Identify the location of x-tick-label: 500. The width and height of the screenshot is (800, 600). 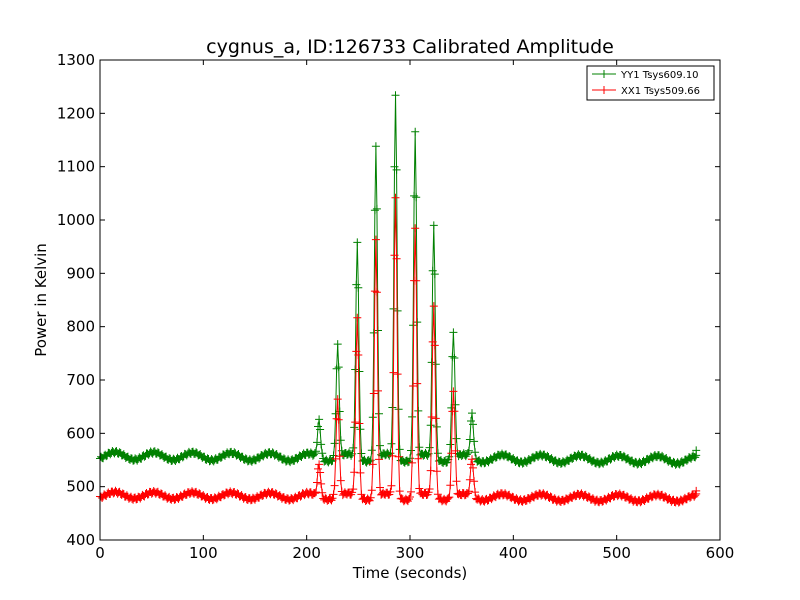
(616, 553).